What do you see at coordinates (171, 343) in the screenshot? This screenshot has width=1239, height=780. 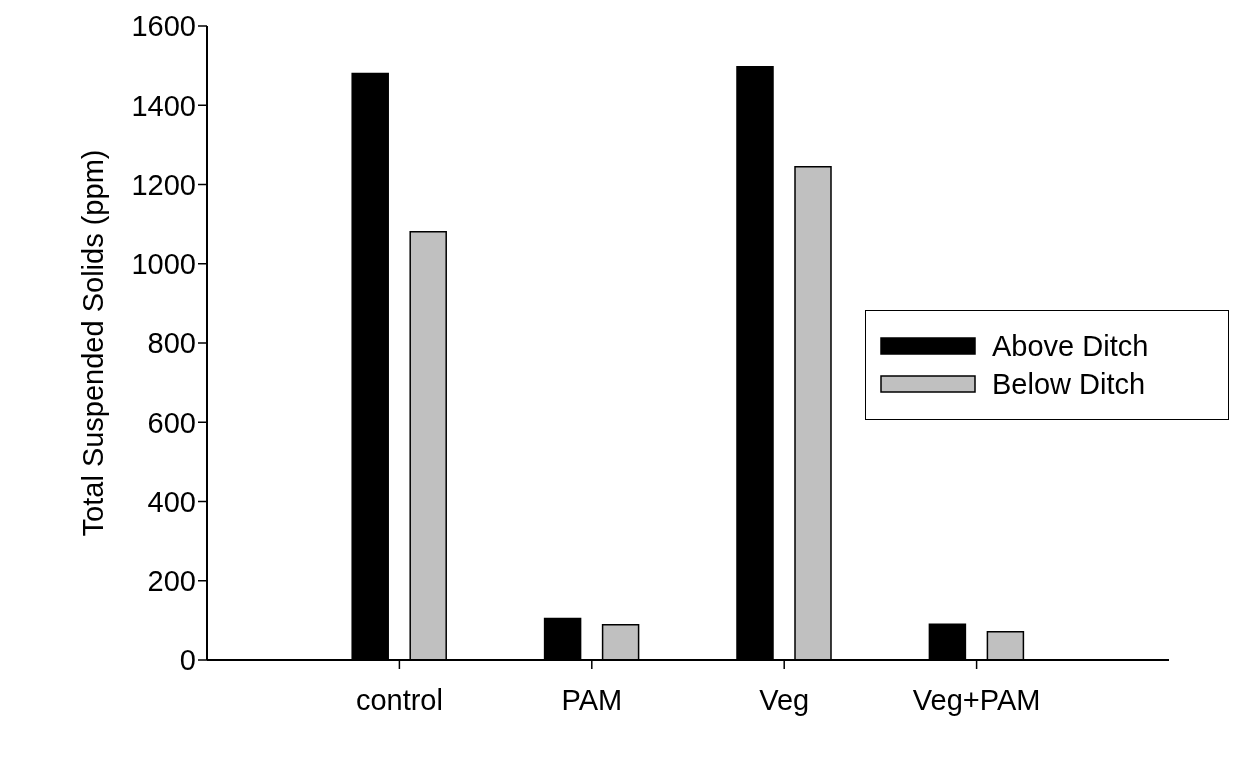 I see `y-tick-label: 800` at bounding box center [171, 343].